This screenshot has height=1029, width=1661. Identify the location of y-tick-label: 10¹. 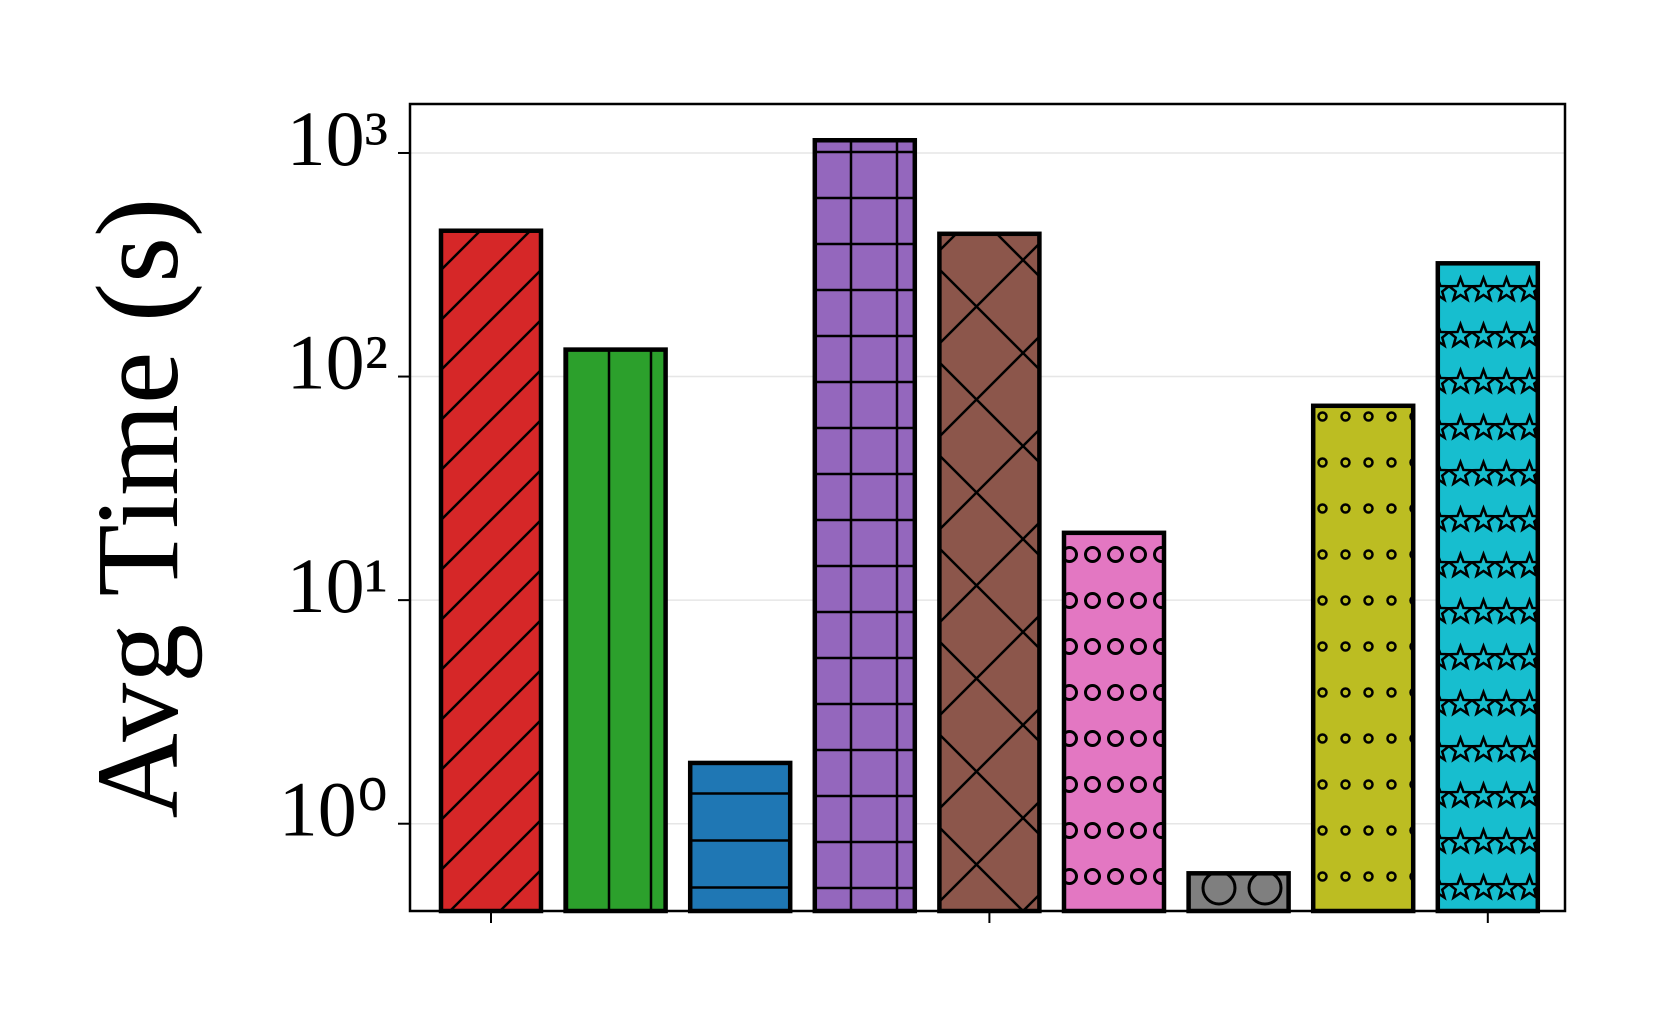
(337, 585).